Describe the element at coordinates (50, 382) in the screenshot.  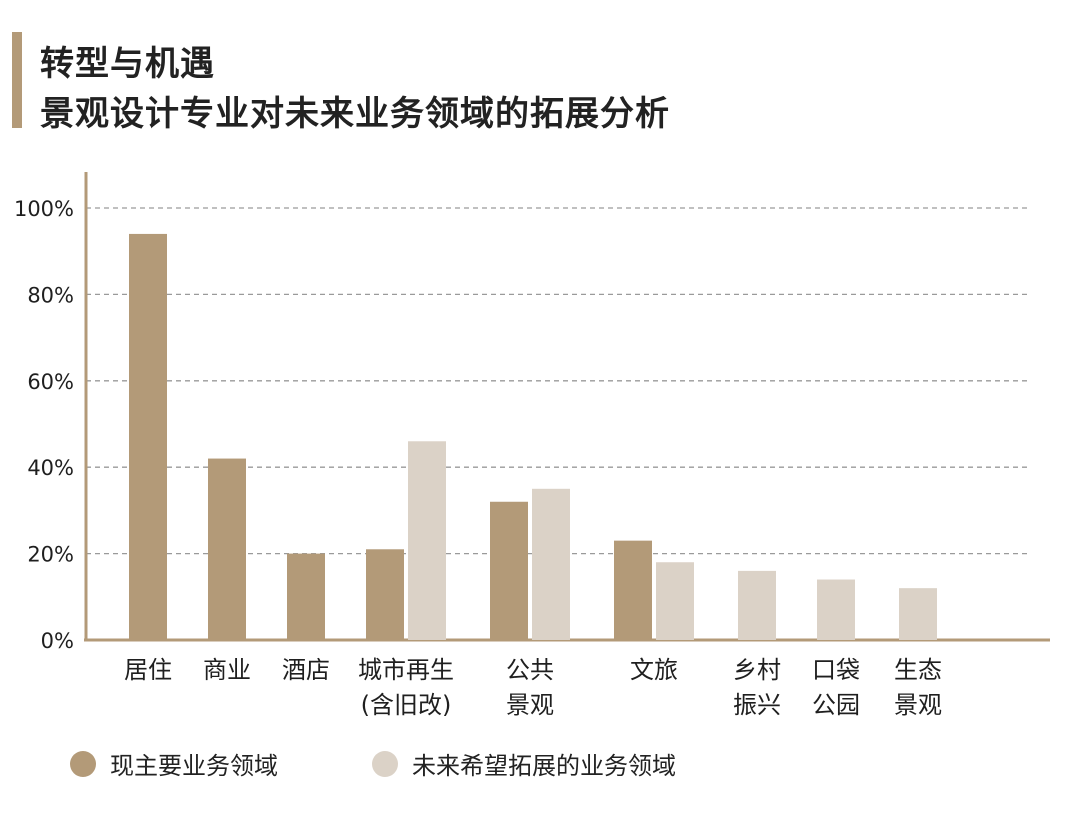
I see `y-tick-label: 60%` at that location.